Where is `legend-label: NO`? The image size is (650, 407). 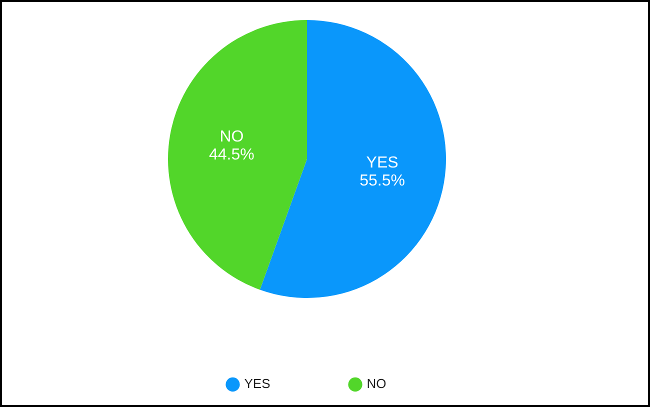 legend-label: NO is located at coordinates (376, 384).